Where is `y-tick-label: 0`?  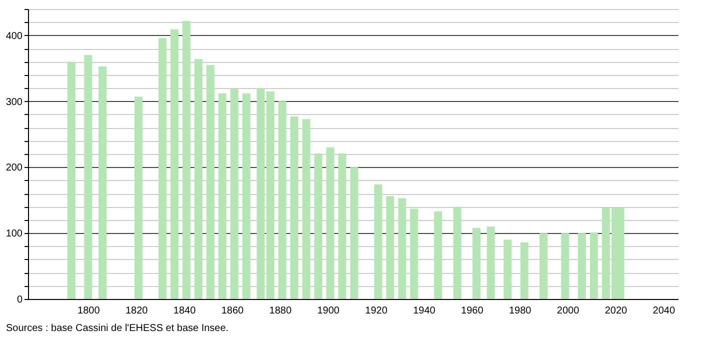 y-tick-label: 0 is located at coordinates (19, 300).